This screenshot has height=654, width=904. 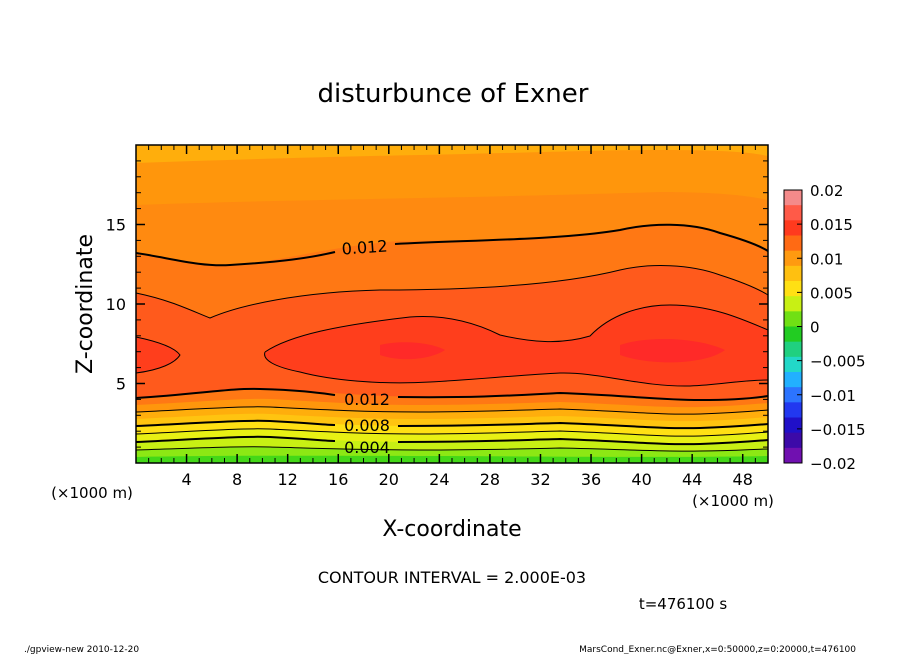 What do you see at coordinates (439, 479) in the screenshot?
I see `x-tick-label: 24` at bounding box center [439, 479].